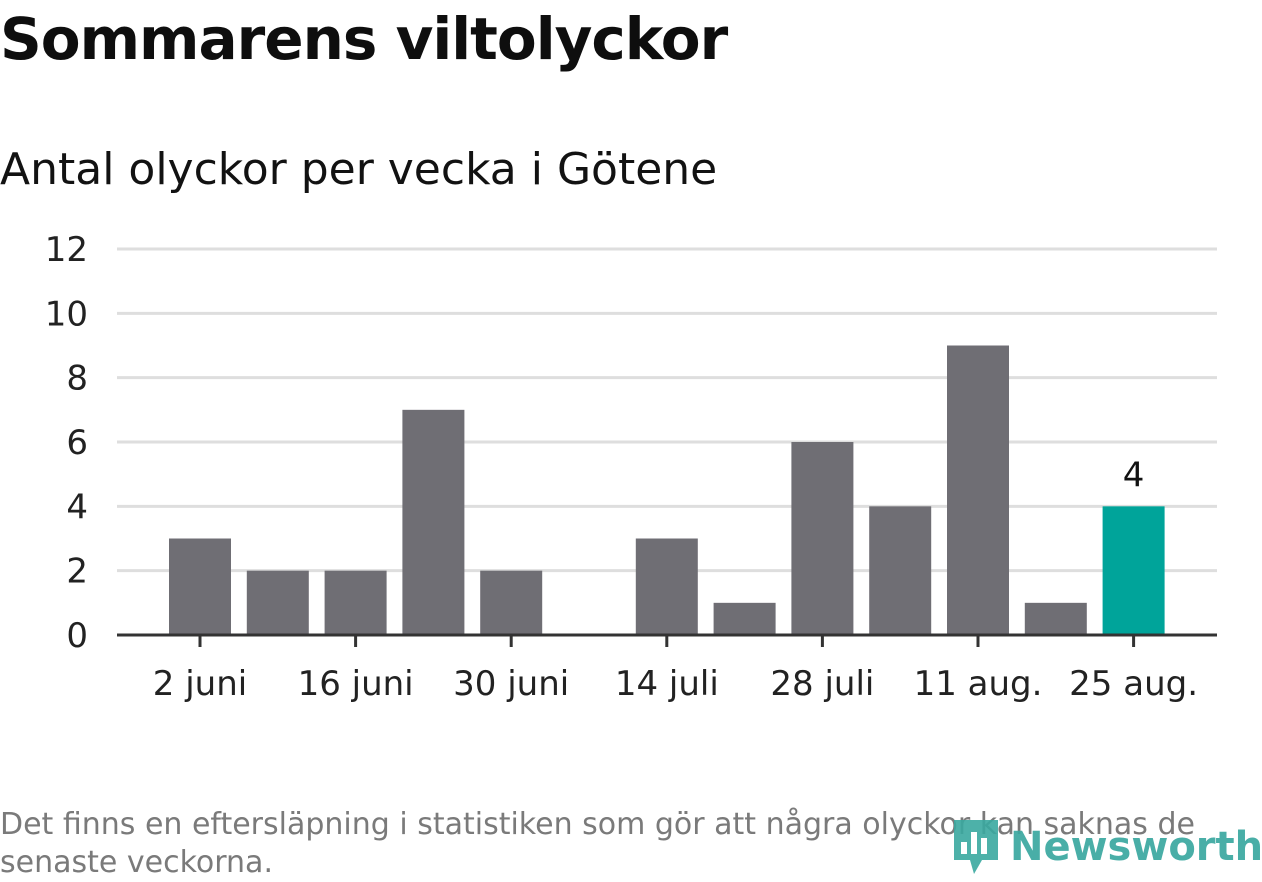  I want to click on y-tick-label: 2, so click(77, 572).